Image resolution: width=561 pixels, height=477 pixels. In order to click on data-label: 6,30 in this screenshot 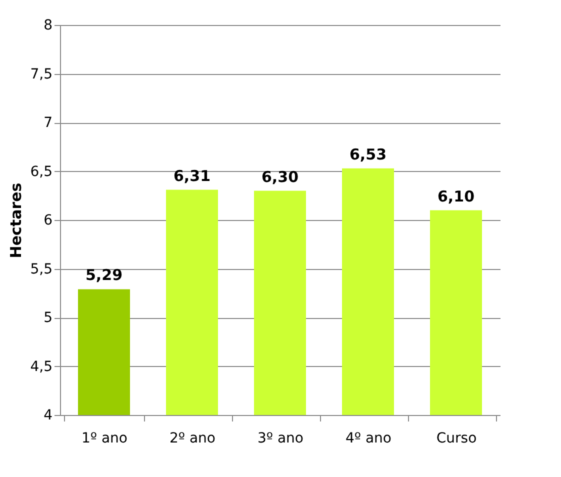, I will do `click(280, 177)`.